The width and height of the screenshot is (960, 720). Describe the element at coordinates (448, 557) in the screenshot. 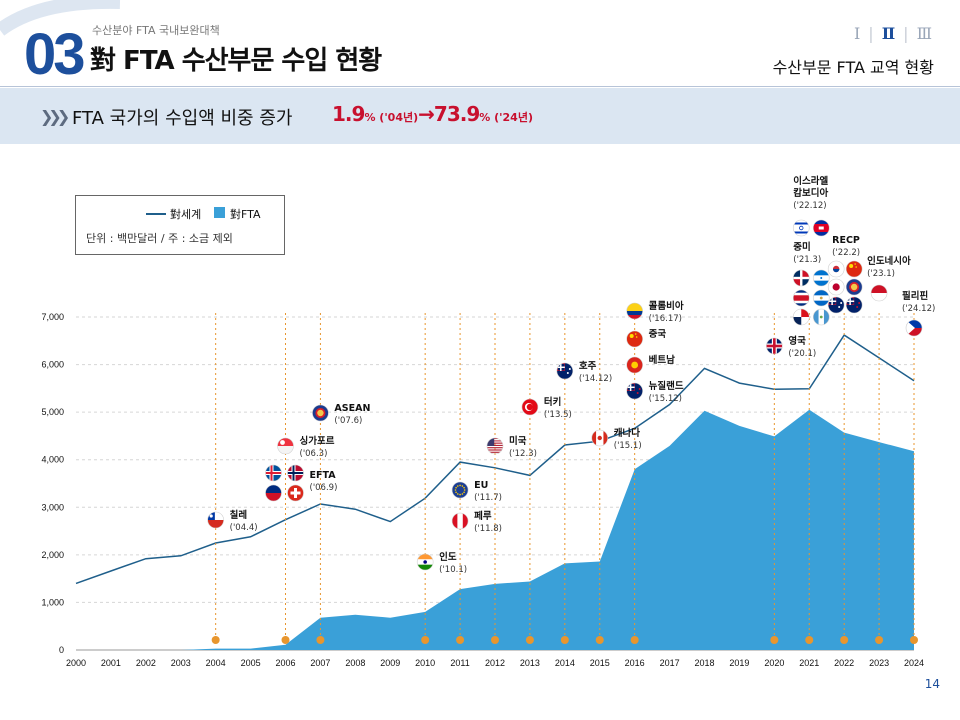

I see `annotation-label: 인도` at that location.